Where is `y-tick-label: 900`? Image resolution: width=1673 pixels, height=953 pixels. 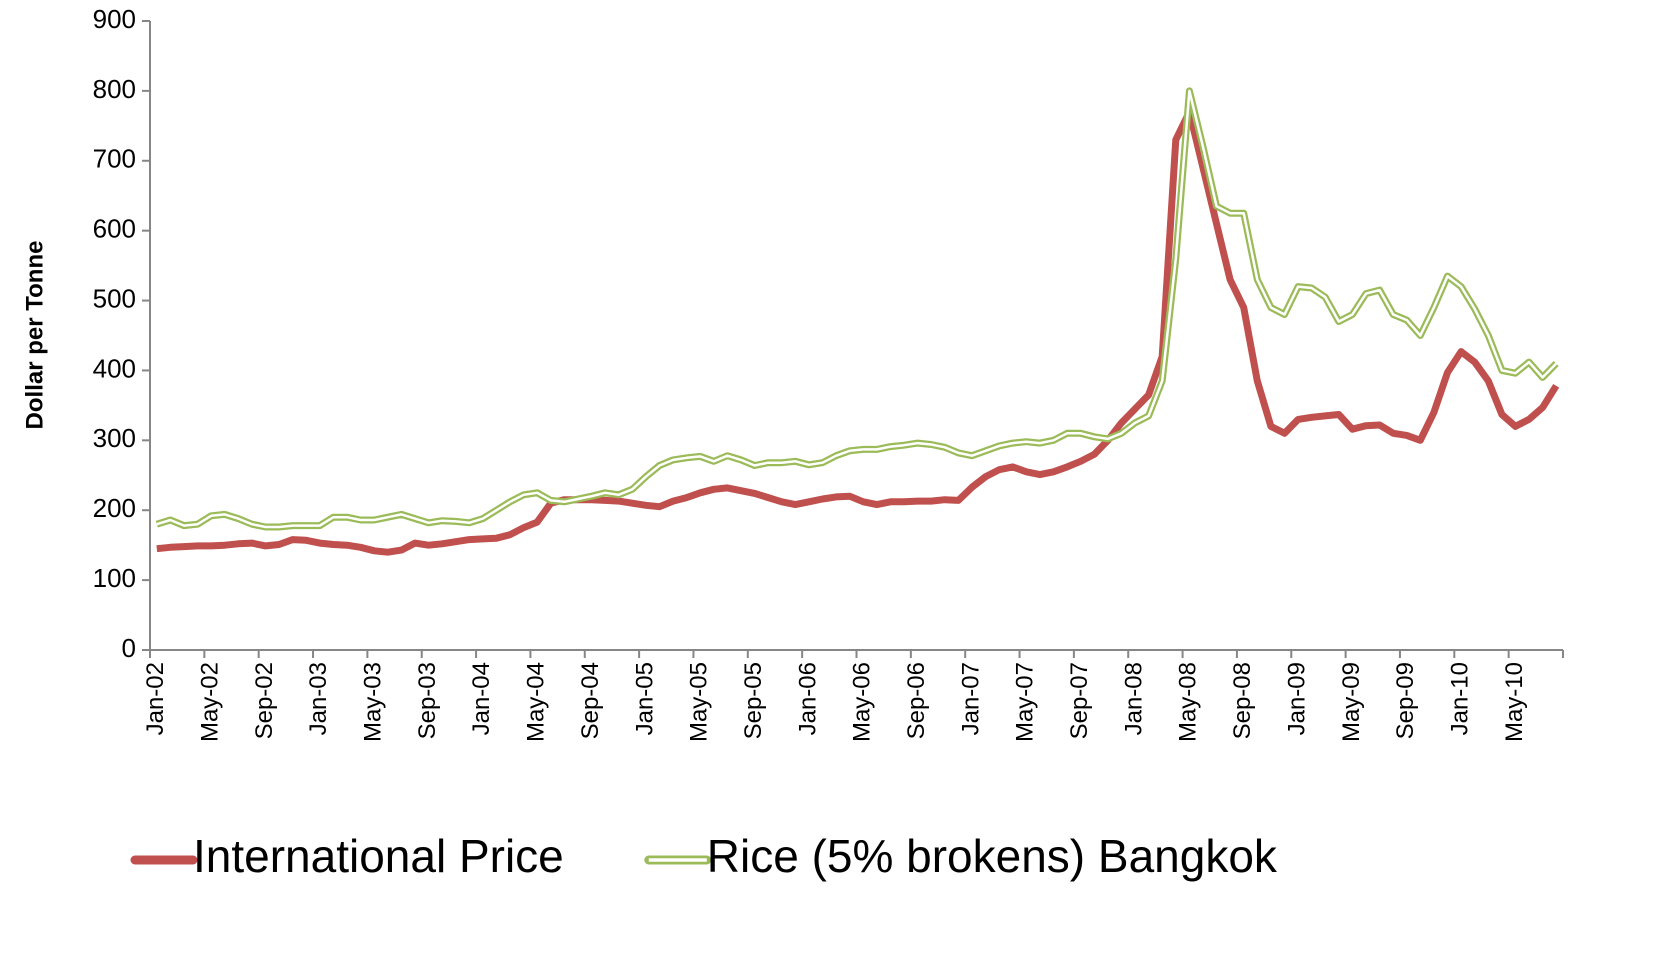 y-tick-label: 900 is located at coordinates (114, 19).